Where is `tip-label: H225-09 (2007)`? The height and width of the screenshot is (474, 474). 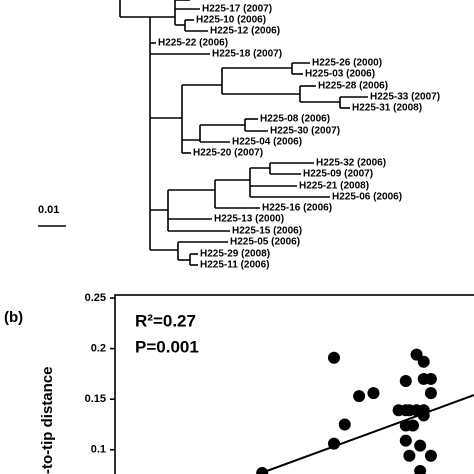 tip-label: H225-09 (2007) is located at coordinates (338, 174).